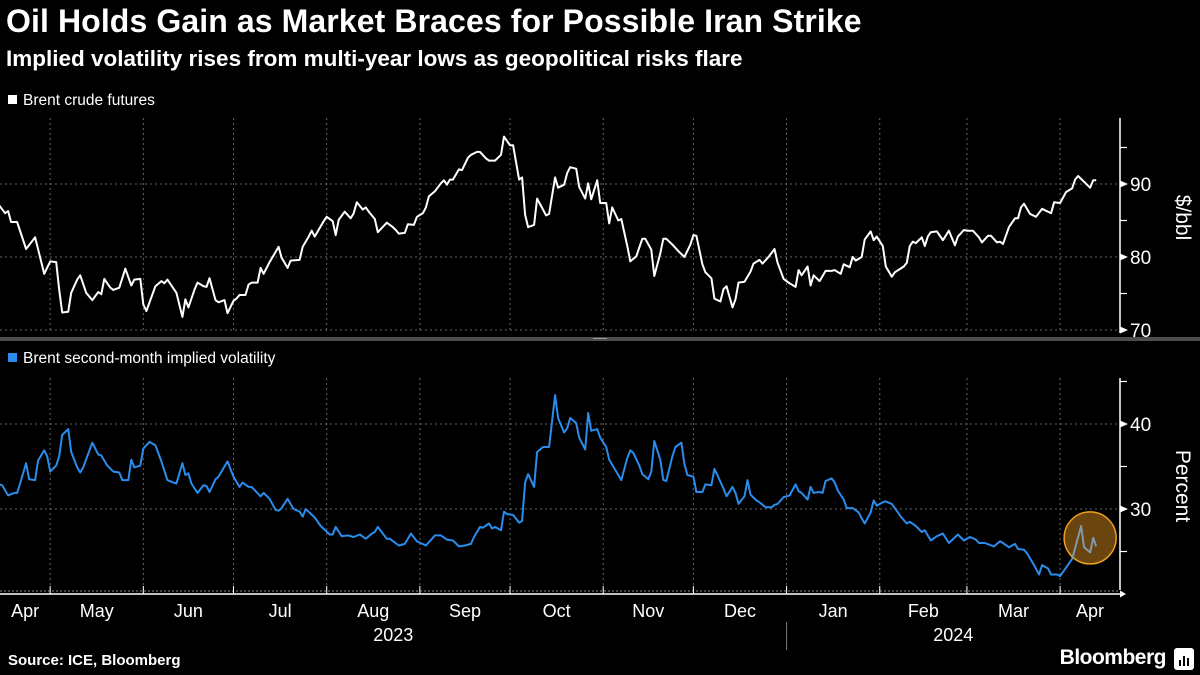  Describe the element at coordinates (149, 358) in the screenshot. I see `legend-label: Brent second-month implied volatility` at that location.